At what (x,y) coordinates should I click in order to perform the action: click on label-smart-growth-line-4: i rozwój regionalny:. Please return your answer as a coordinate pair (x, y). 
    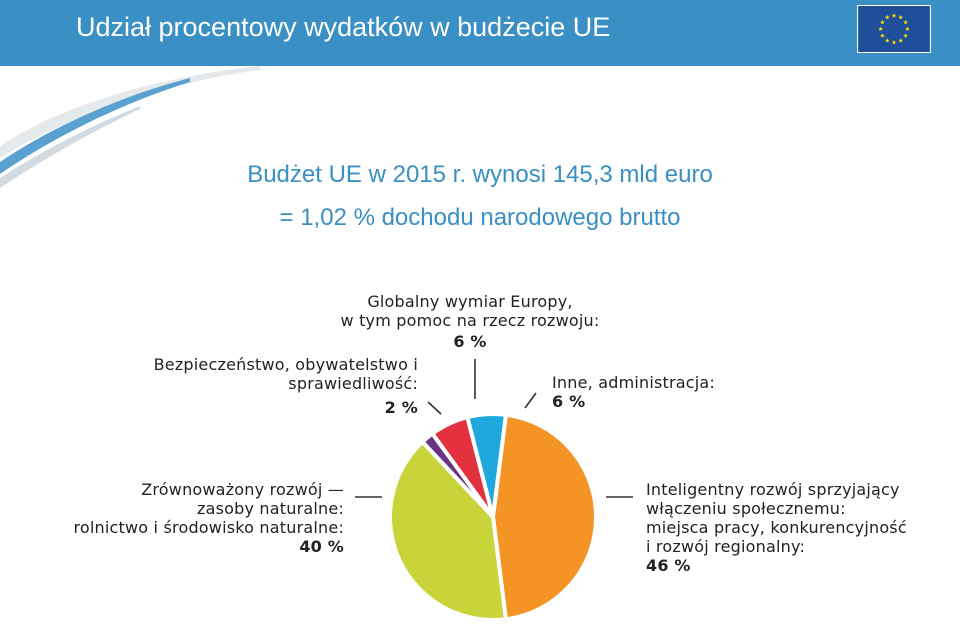
    Looking at the image, I should click on (726, 546).